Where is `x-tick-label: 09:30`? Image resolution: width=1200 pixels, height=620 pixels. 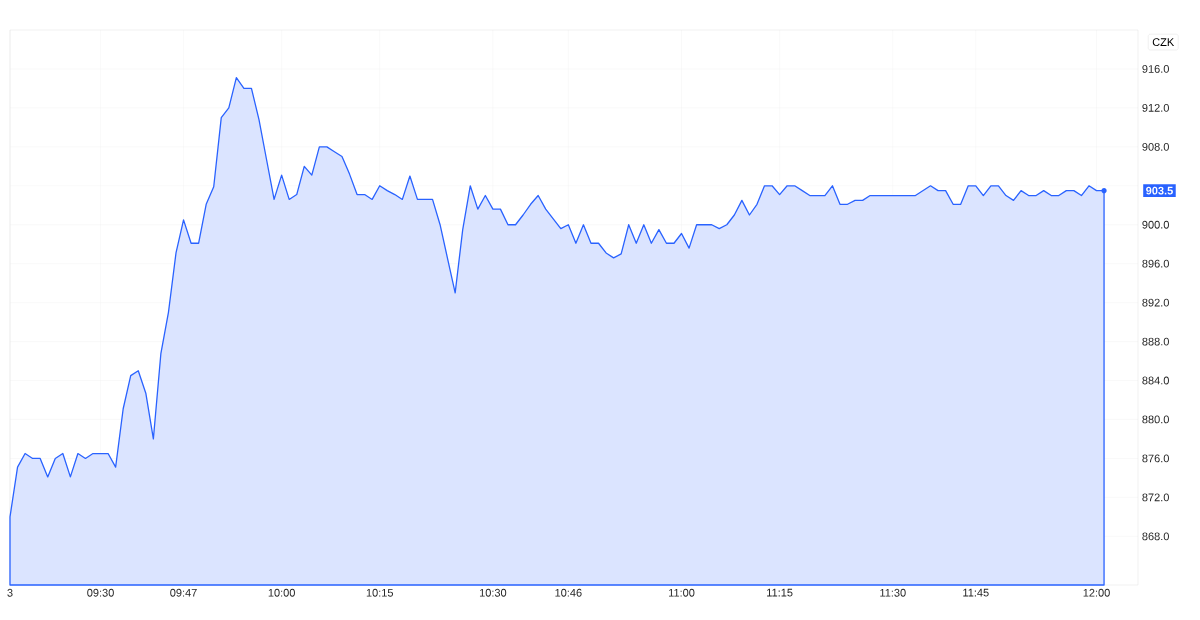
x-tick-label: 09:30 is located at coordinates (100, 592).